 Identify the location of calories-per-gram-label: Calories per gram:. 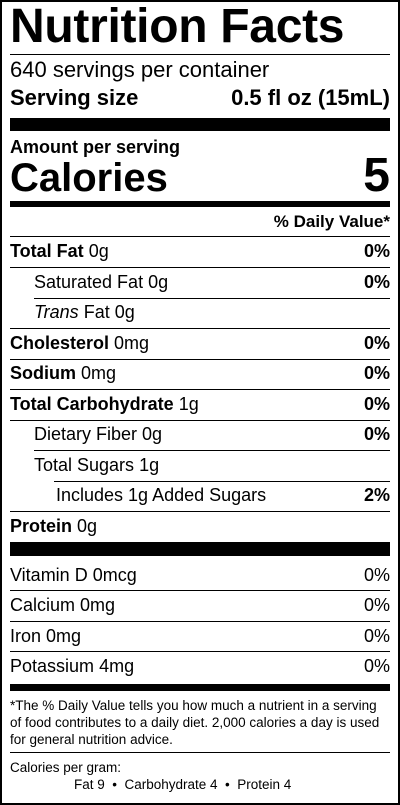
(66, 767).